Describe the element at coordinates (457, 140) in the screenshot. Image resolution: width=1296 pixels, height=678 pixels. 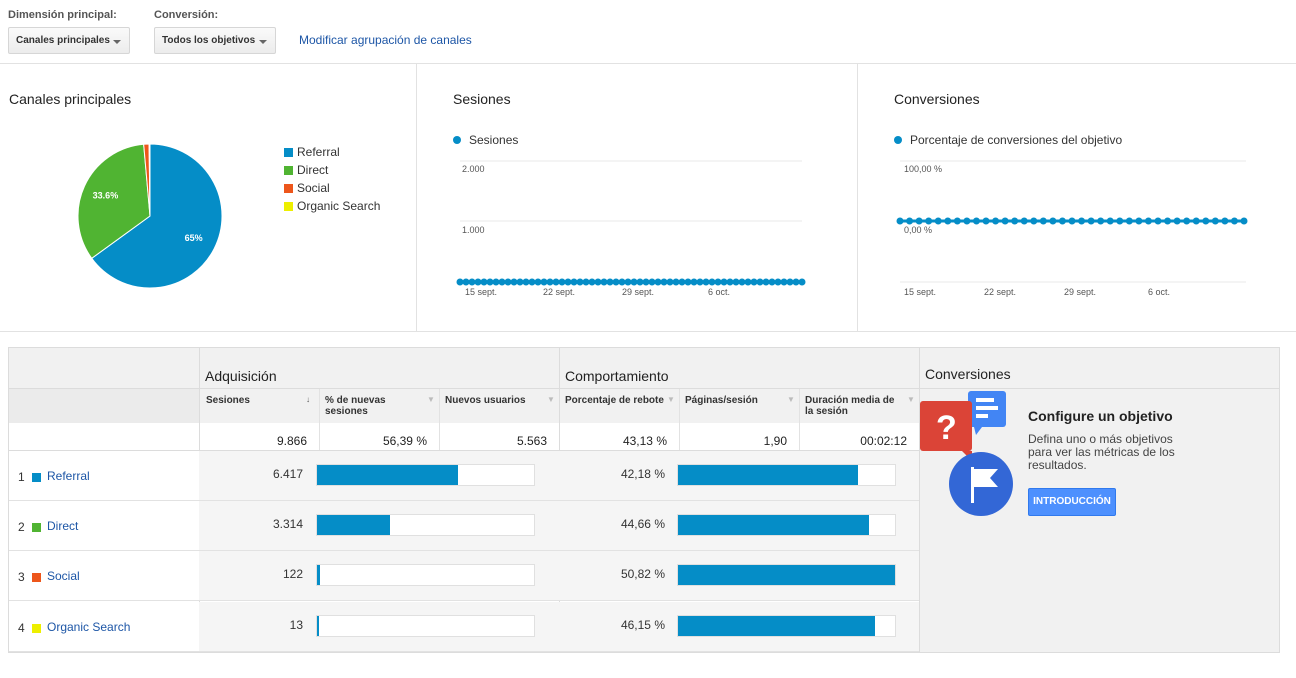
I see `series-dot-icon` at that location.